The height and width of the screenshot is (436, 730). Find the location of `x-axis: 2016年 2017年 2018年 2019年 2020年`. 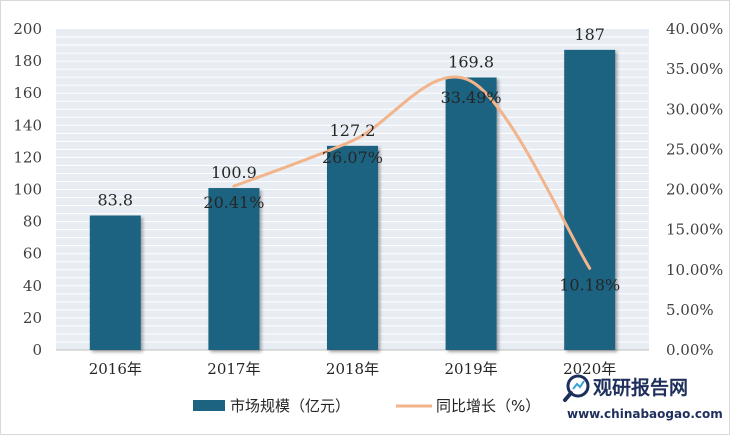

x-axis: 2016年 2017年 2018年 2019年 2020年 is located at coordinates (353, 369).